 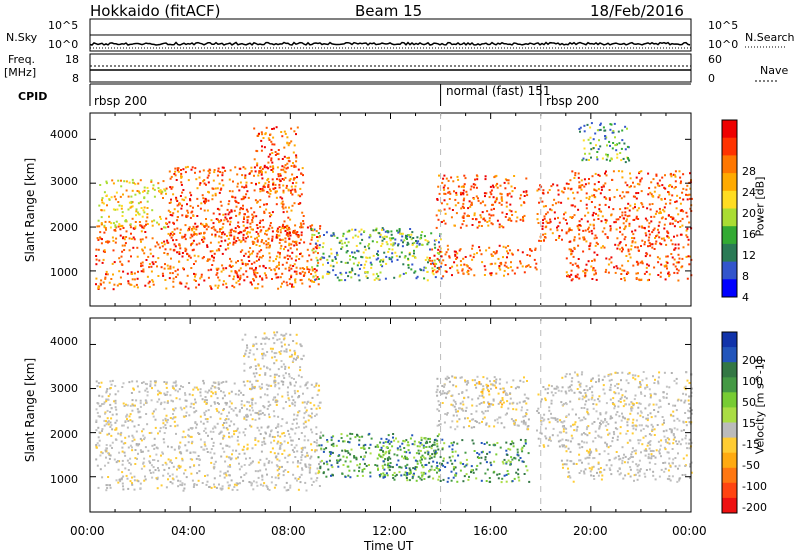 I want to click on vel-cb-tick-m100: -100, so click(x=754, y=486).